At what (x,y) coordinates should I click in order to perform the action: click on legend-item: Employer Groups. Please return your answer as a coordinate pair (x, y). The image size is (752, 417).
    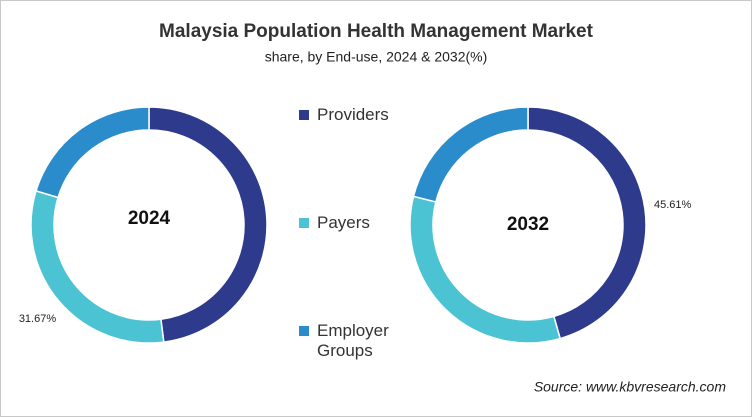
    Looking at the image, I should click on (354, 341).